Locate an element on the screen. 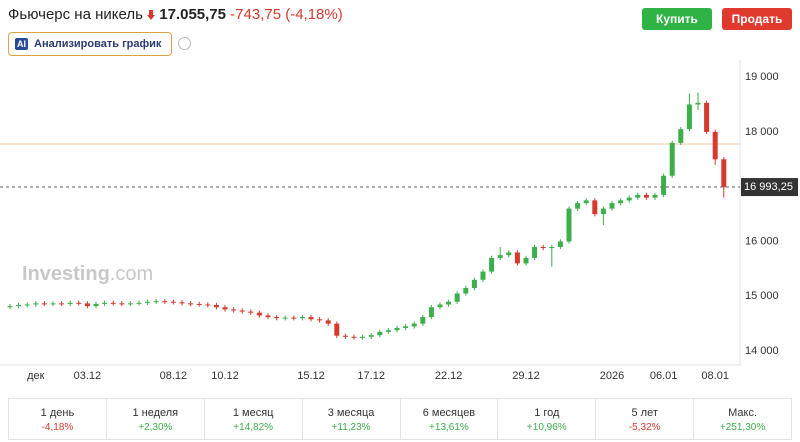 This screenshot has width=800, height=442. performance-cell: 3 месяца +11,23% is located at coordinates (352, 419).